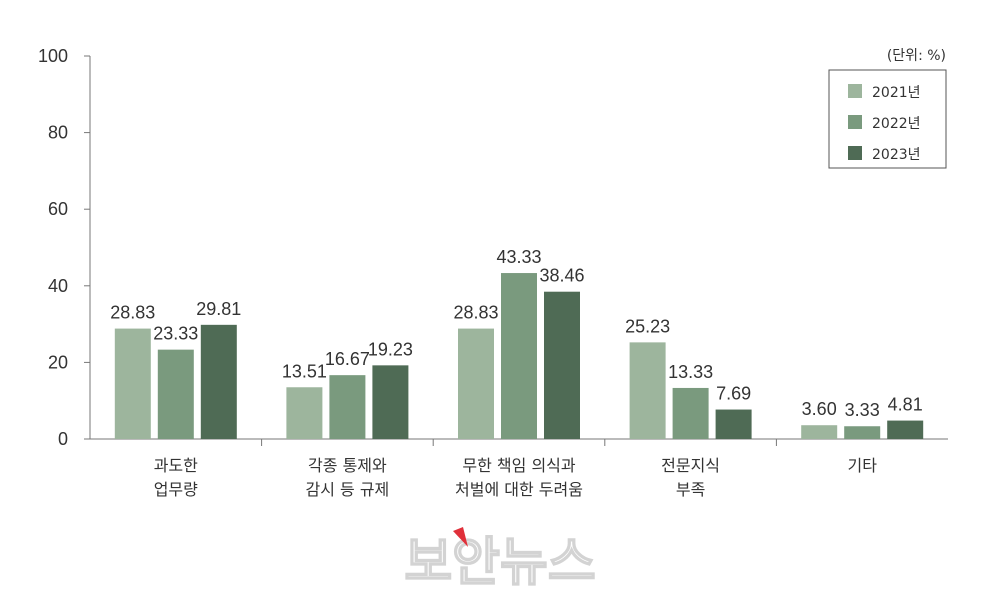 This screenshot has height=604, width=1000. Describe the element at coordinates (348, 489) in the screenshot. I see `category-label: 감시 등 규제` at that location.